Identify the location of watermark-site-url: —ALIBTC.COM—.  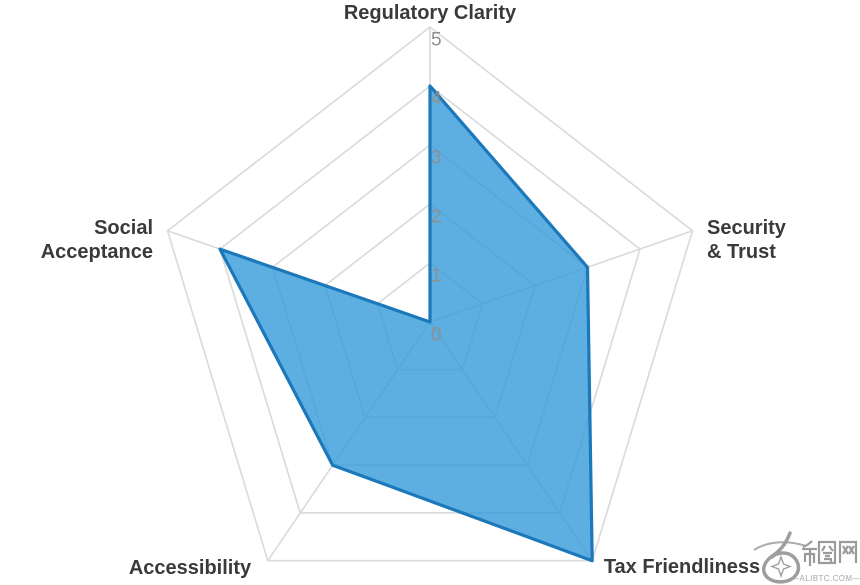
(825, 578).